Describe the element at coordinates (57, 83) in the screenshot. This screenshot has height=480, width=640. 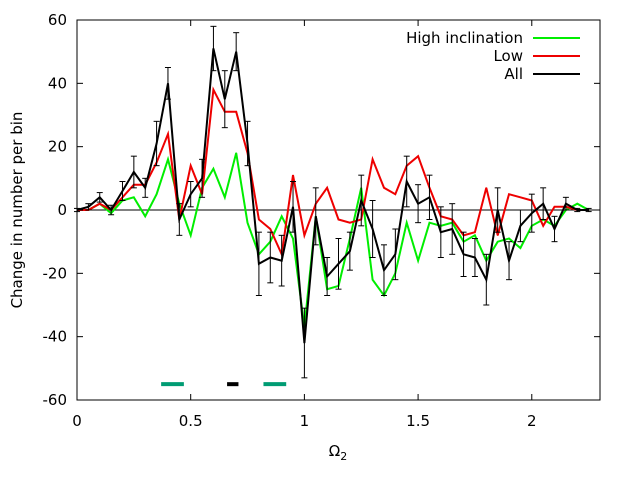
I see `y-tick-label: 40` at that location.